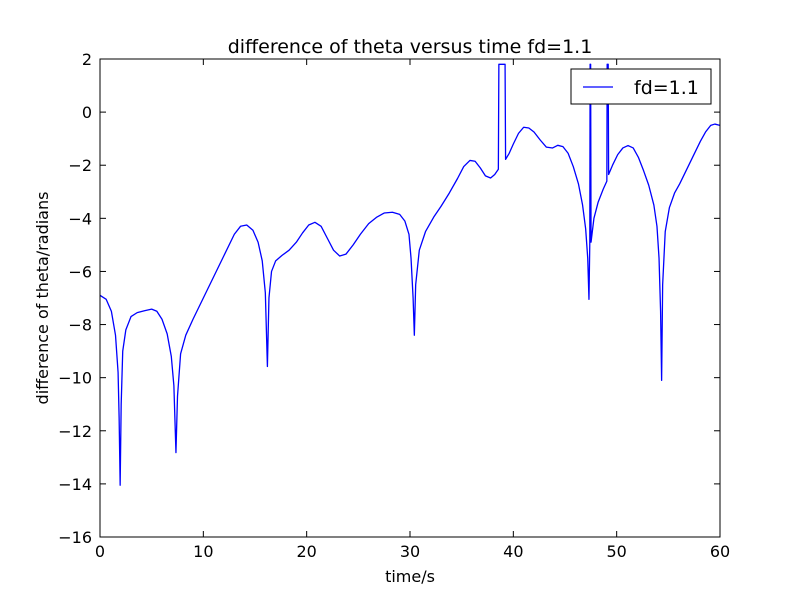 The height and width of the screenshot is (596, 800). Describe the element at coordinates (75, 378) in the screenshot. I see `y-tick-label: −10` at that location.